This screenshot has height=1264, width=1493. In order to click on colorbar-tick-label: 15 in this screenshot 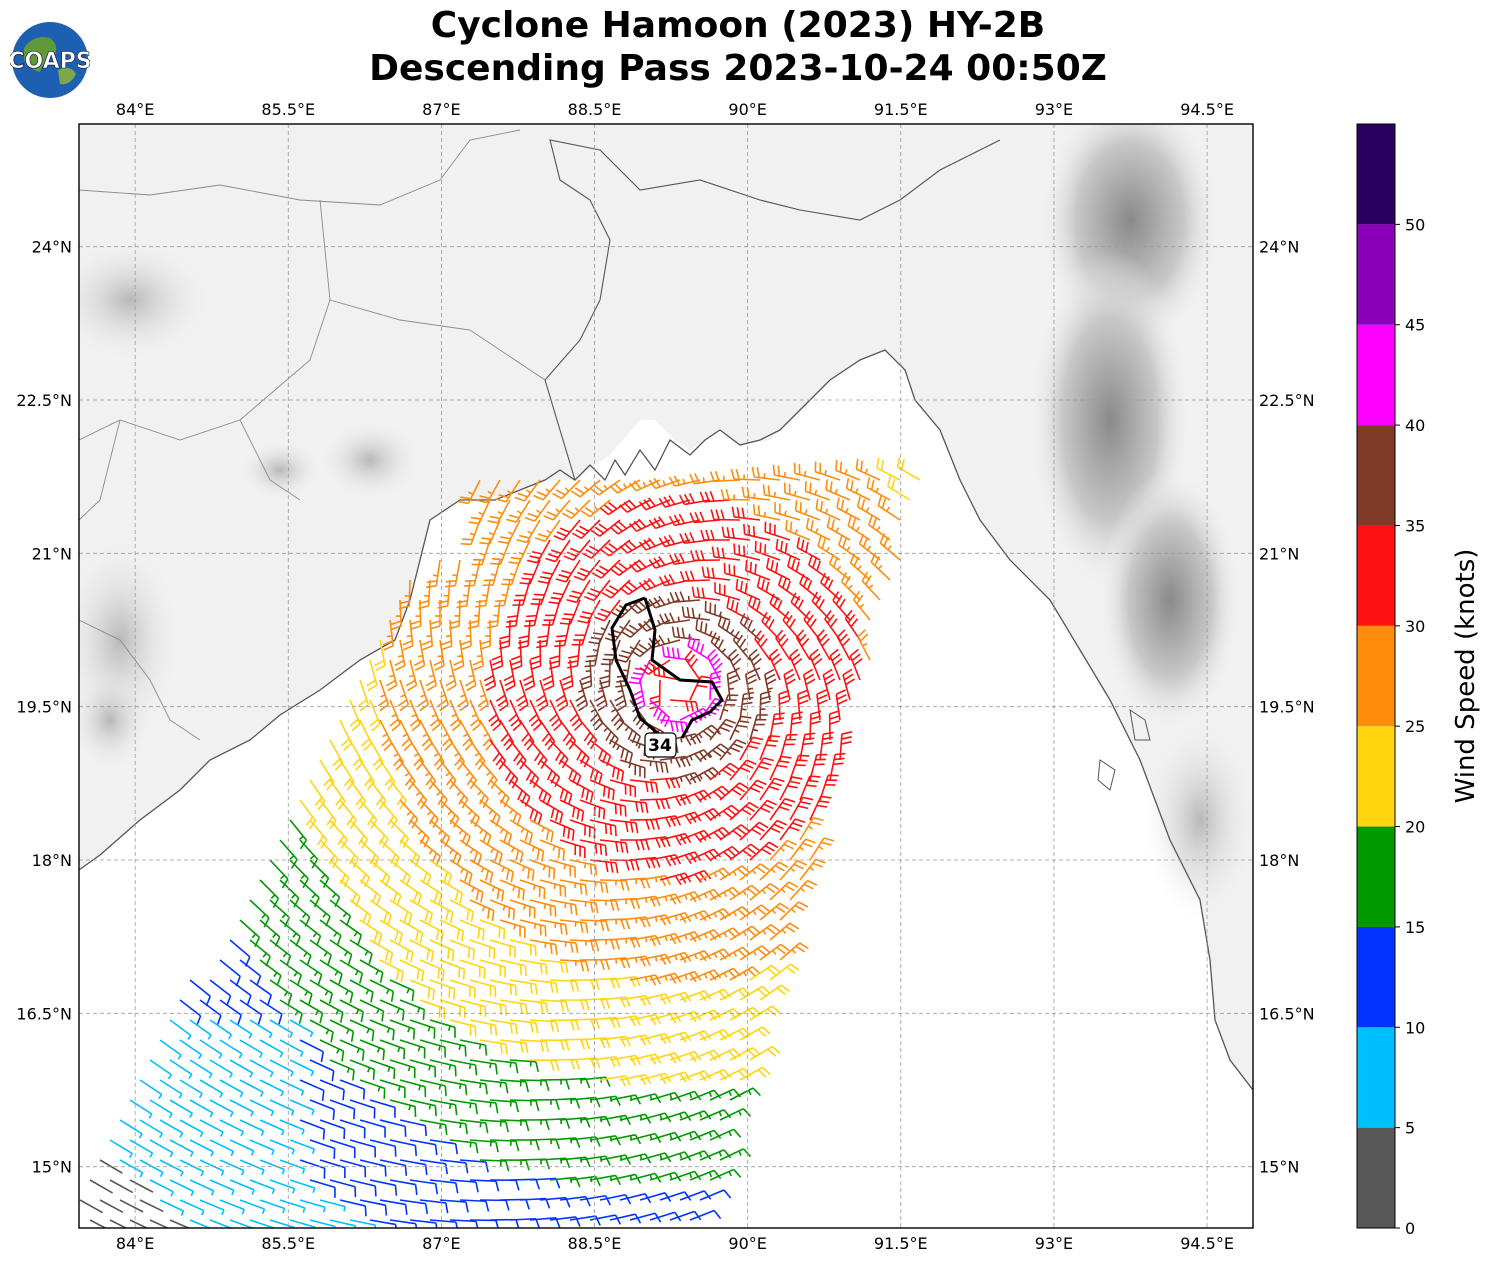, I will do `click(1415, 927)`.